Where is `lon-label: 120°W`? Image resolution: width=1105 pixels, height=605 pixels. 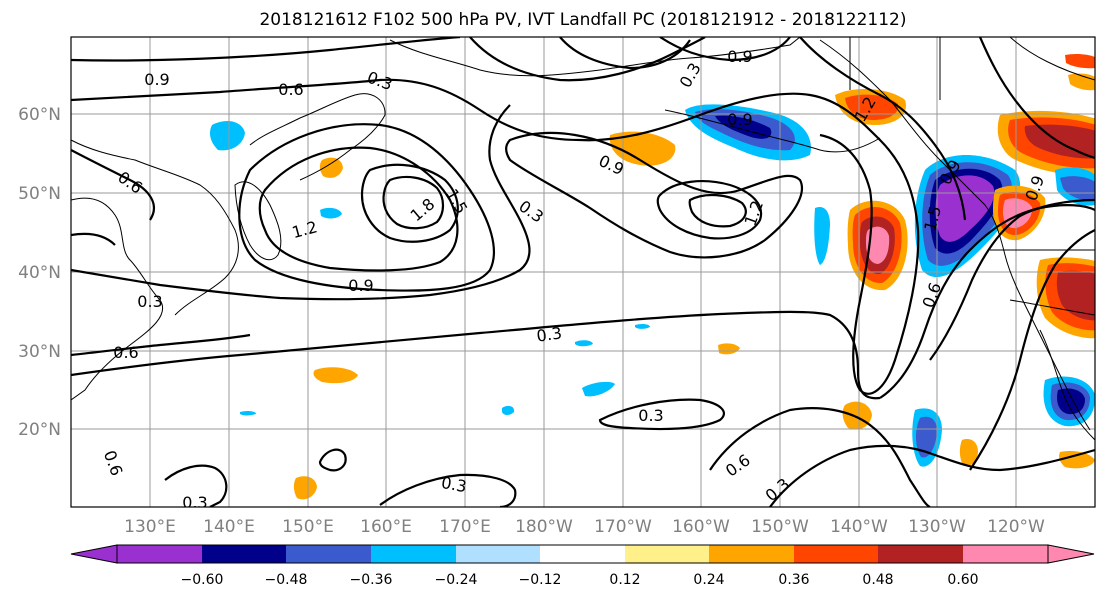 lon-label: 120°W is located at coordinates (1016, 527).